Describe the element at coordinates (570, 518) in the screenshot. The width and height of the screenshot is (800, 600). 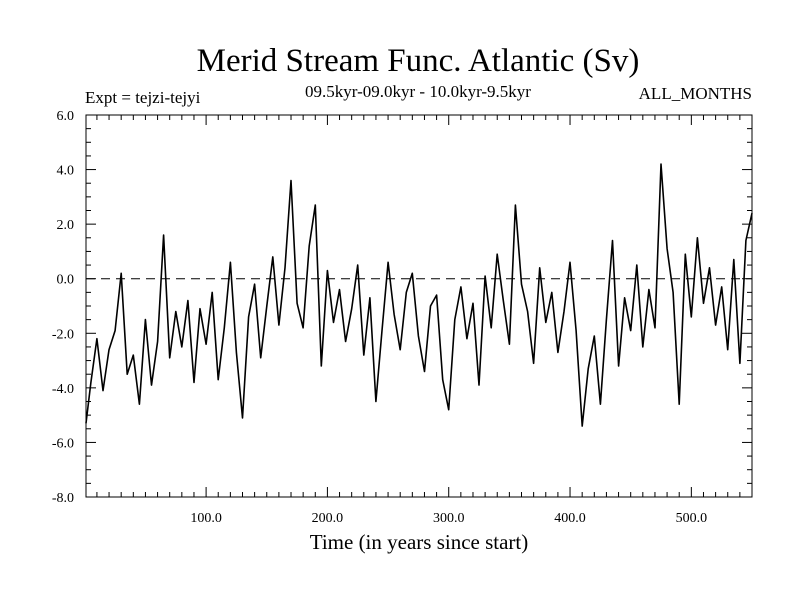
I see `x-tick-label: 400.0` at that location.